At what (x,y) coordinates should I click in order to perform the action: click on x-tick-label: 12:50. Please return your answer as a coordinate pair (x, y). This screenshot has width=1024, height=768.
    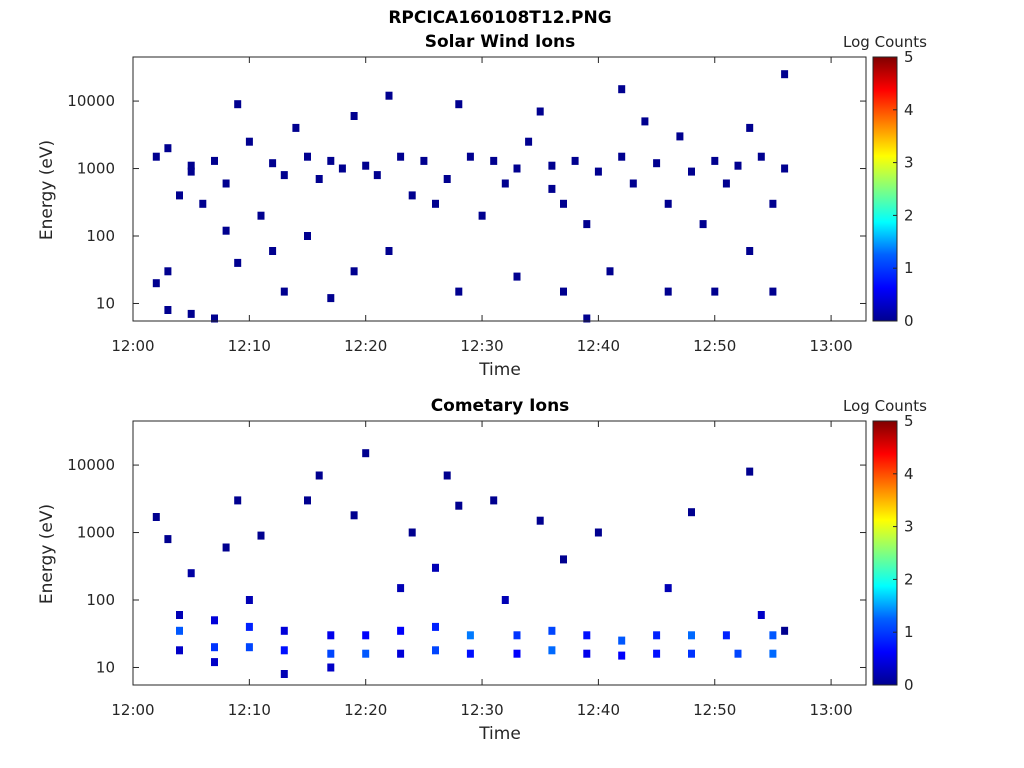
    Looking at the image, I should click on (714, 710).